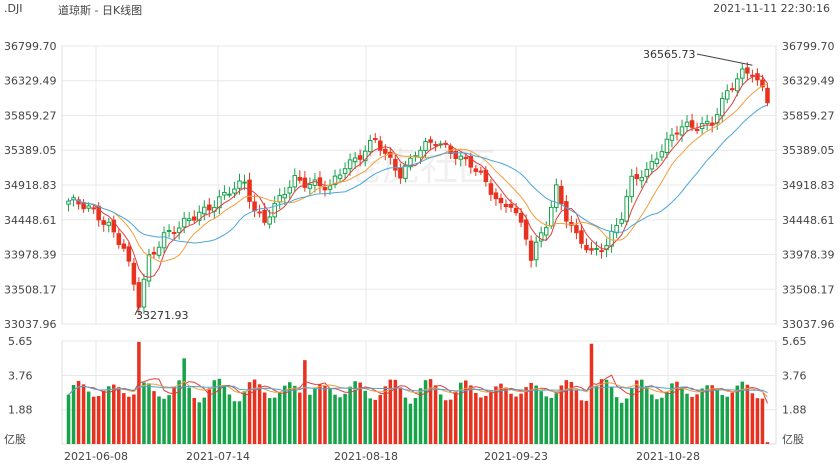 The image size is (840, 470). I want to click on price-tick-left: 35859.27, so click(30, 115).